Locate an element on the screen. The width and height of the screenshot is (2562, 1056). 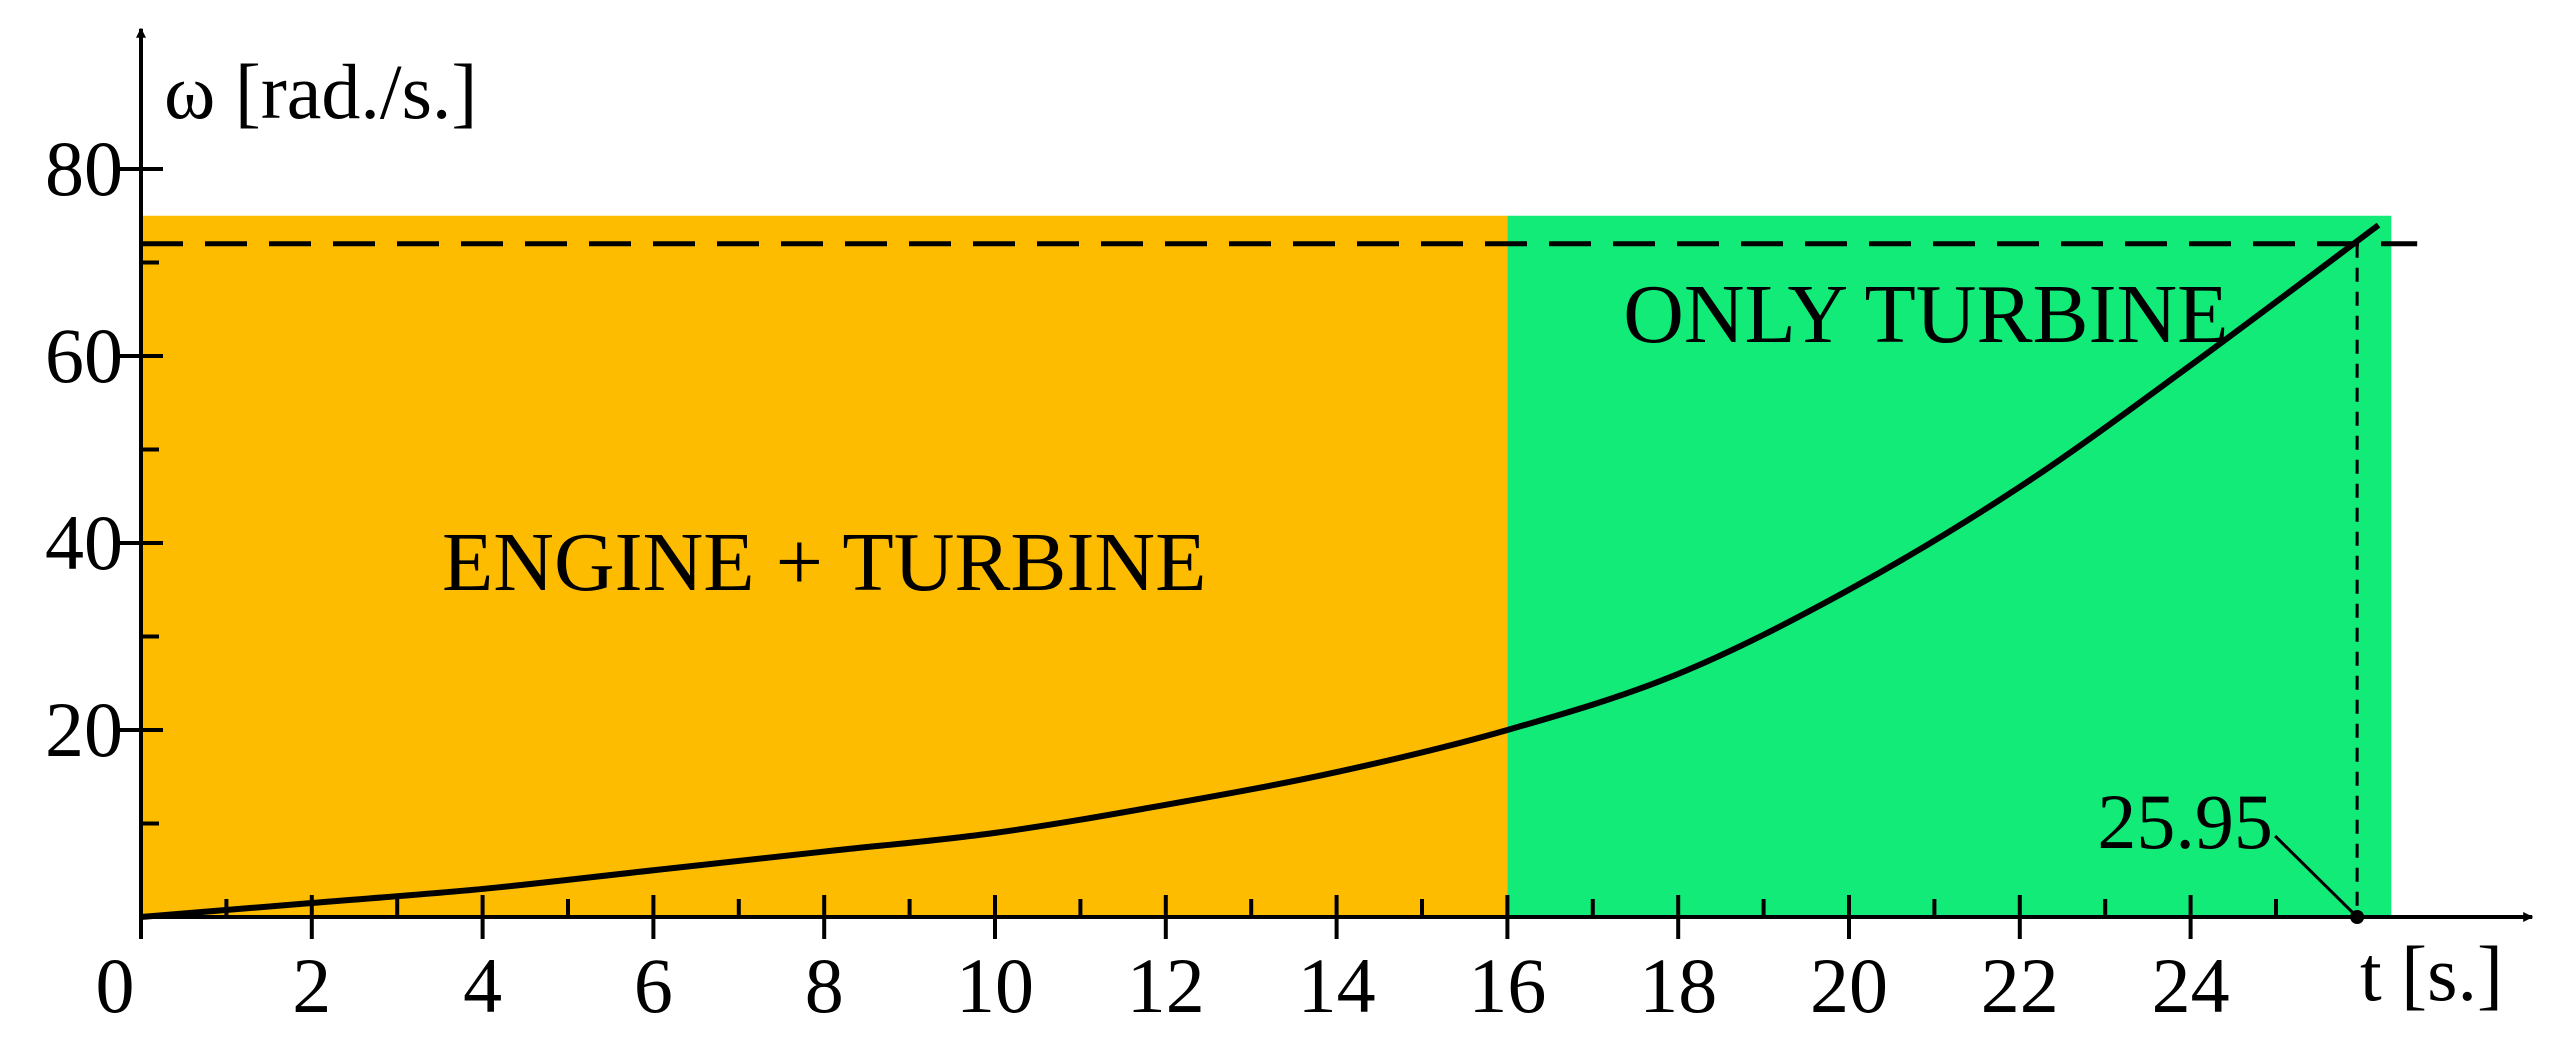
x-tick-label: 8 is located at coordinates (824, 985).